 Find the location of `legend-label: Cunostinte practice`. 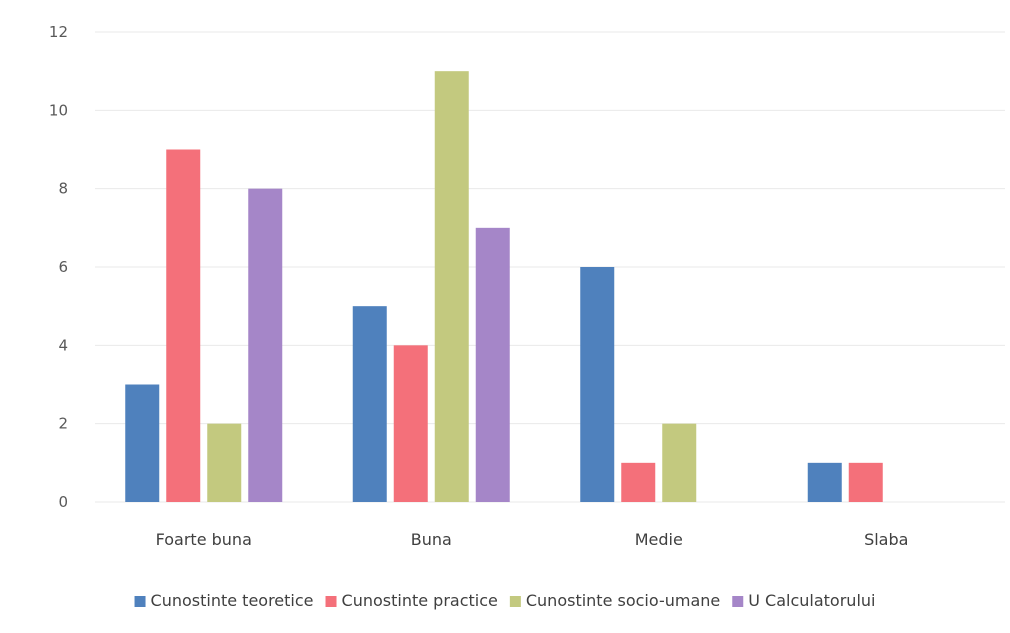

legend-label: Cunostinte practice is located at coordinates (420, 600).